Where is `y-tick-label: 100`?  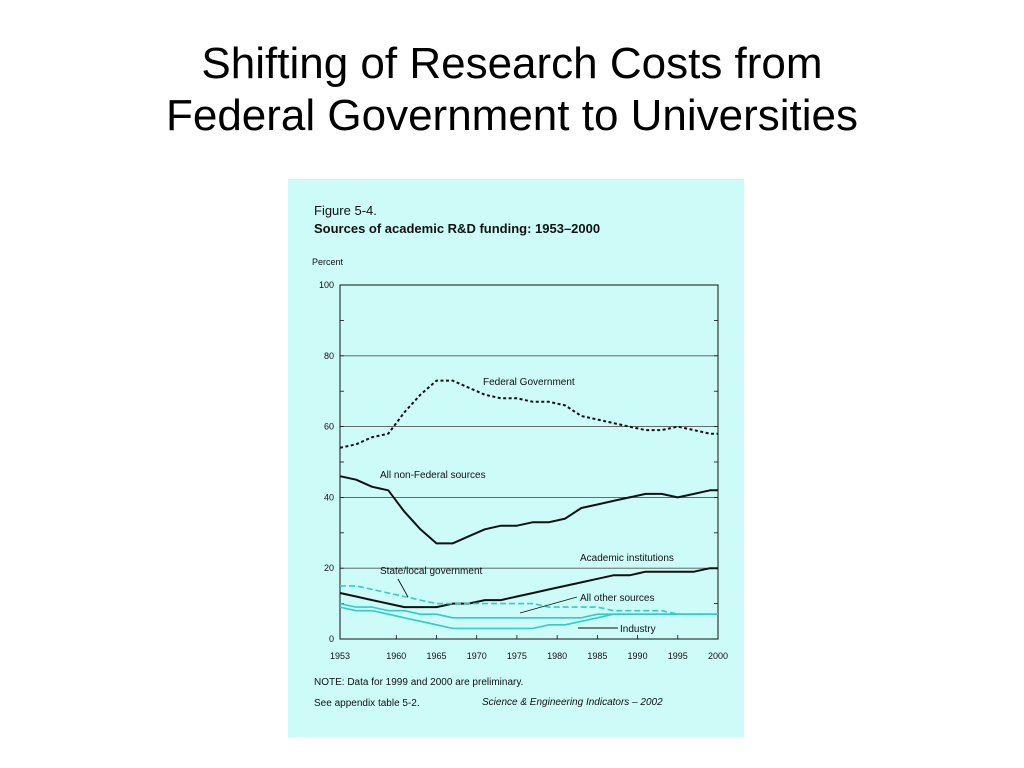 y-tick-label: 100 is located at coordinates (326, 285).